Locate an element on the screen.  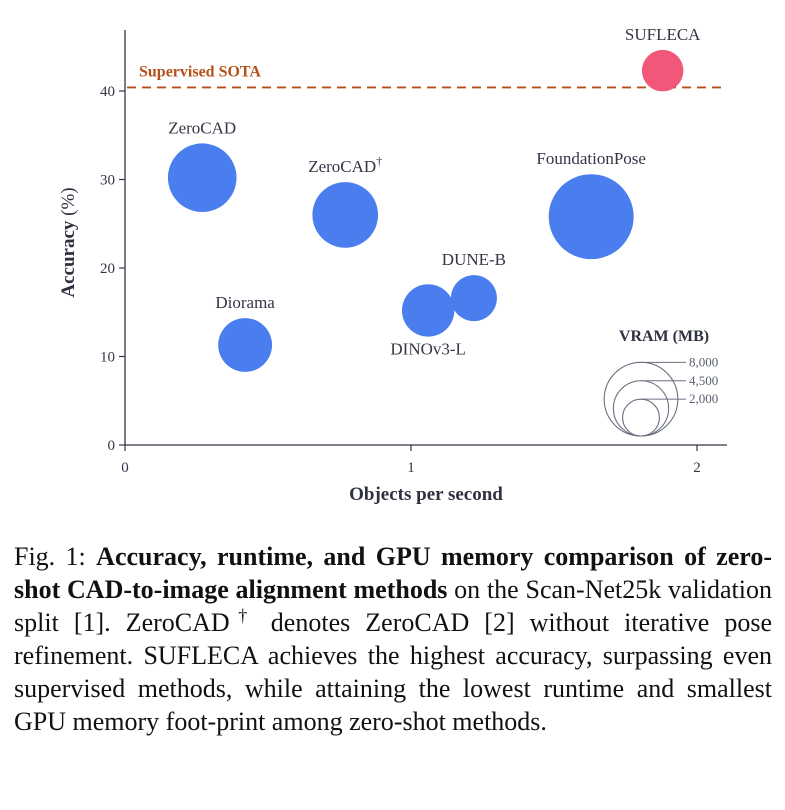
legend-label: 8,000 is located at coordinates (703, 361).